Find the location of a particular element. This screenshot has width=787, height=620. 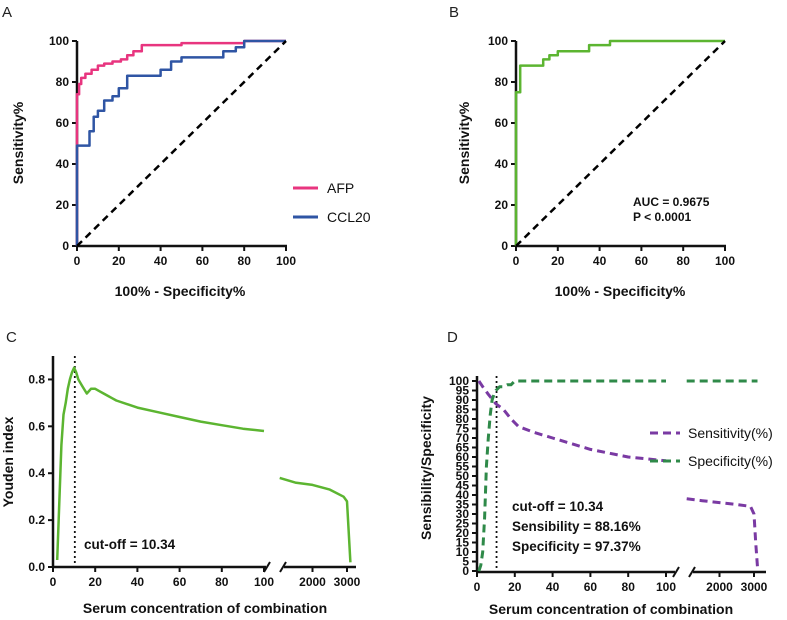

c-x-tick-label: 20 is located at coordinates (96, 582).